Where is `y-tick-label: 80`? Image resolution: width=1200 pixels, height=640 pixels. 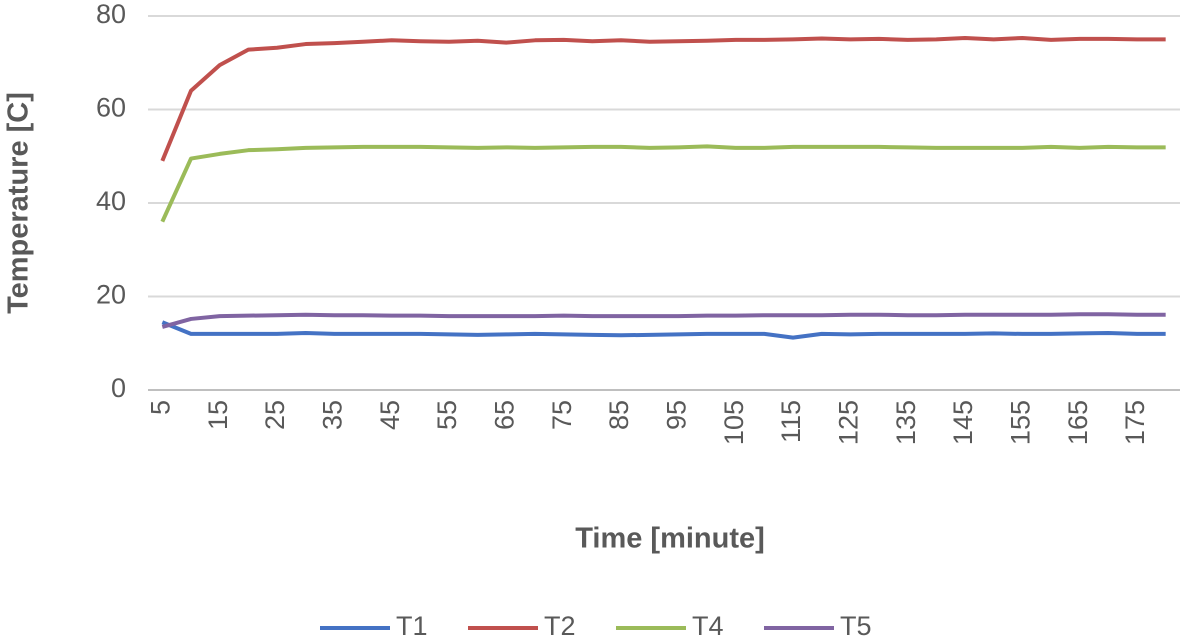 y-tick-label: 80 is located at coordinates (111, 14).